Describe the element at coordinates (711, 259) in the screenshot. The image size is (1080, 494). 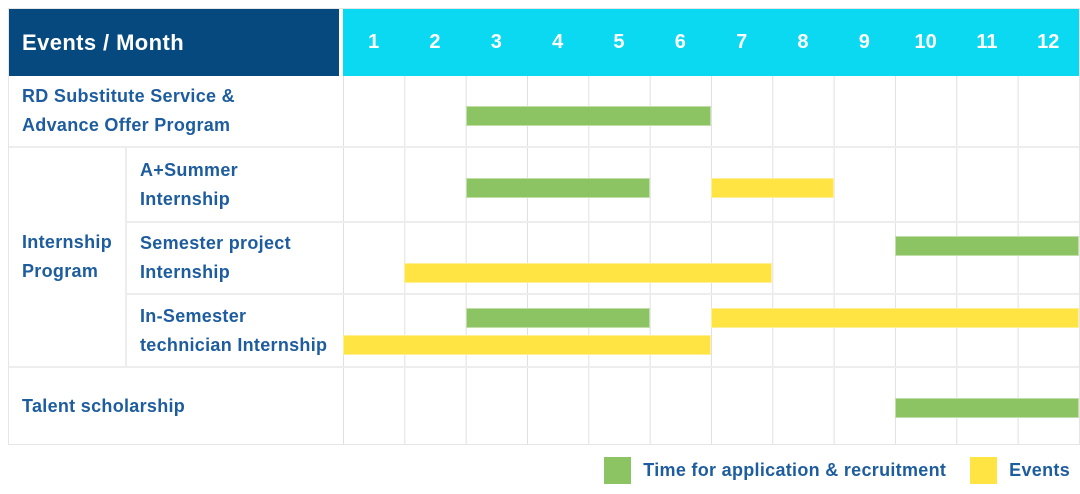
I see `gantt-track-semester-project-internship` at that location.